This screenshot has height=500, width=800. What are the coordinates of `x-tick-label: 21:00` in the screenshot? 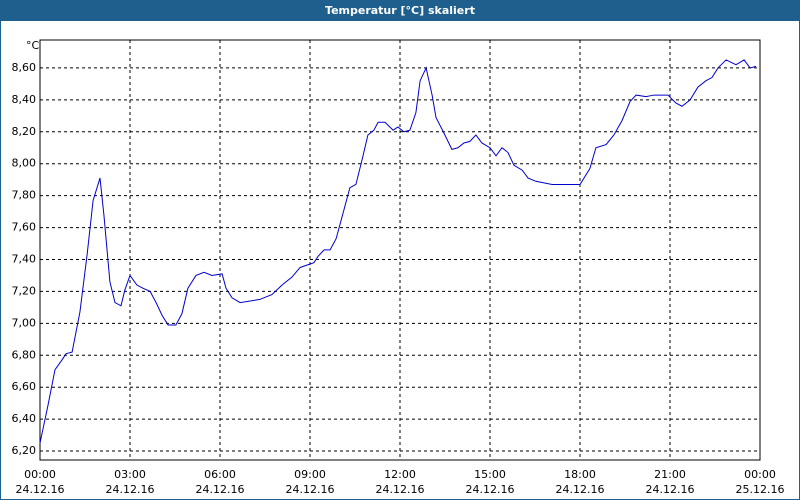 It's located at (670, 474).